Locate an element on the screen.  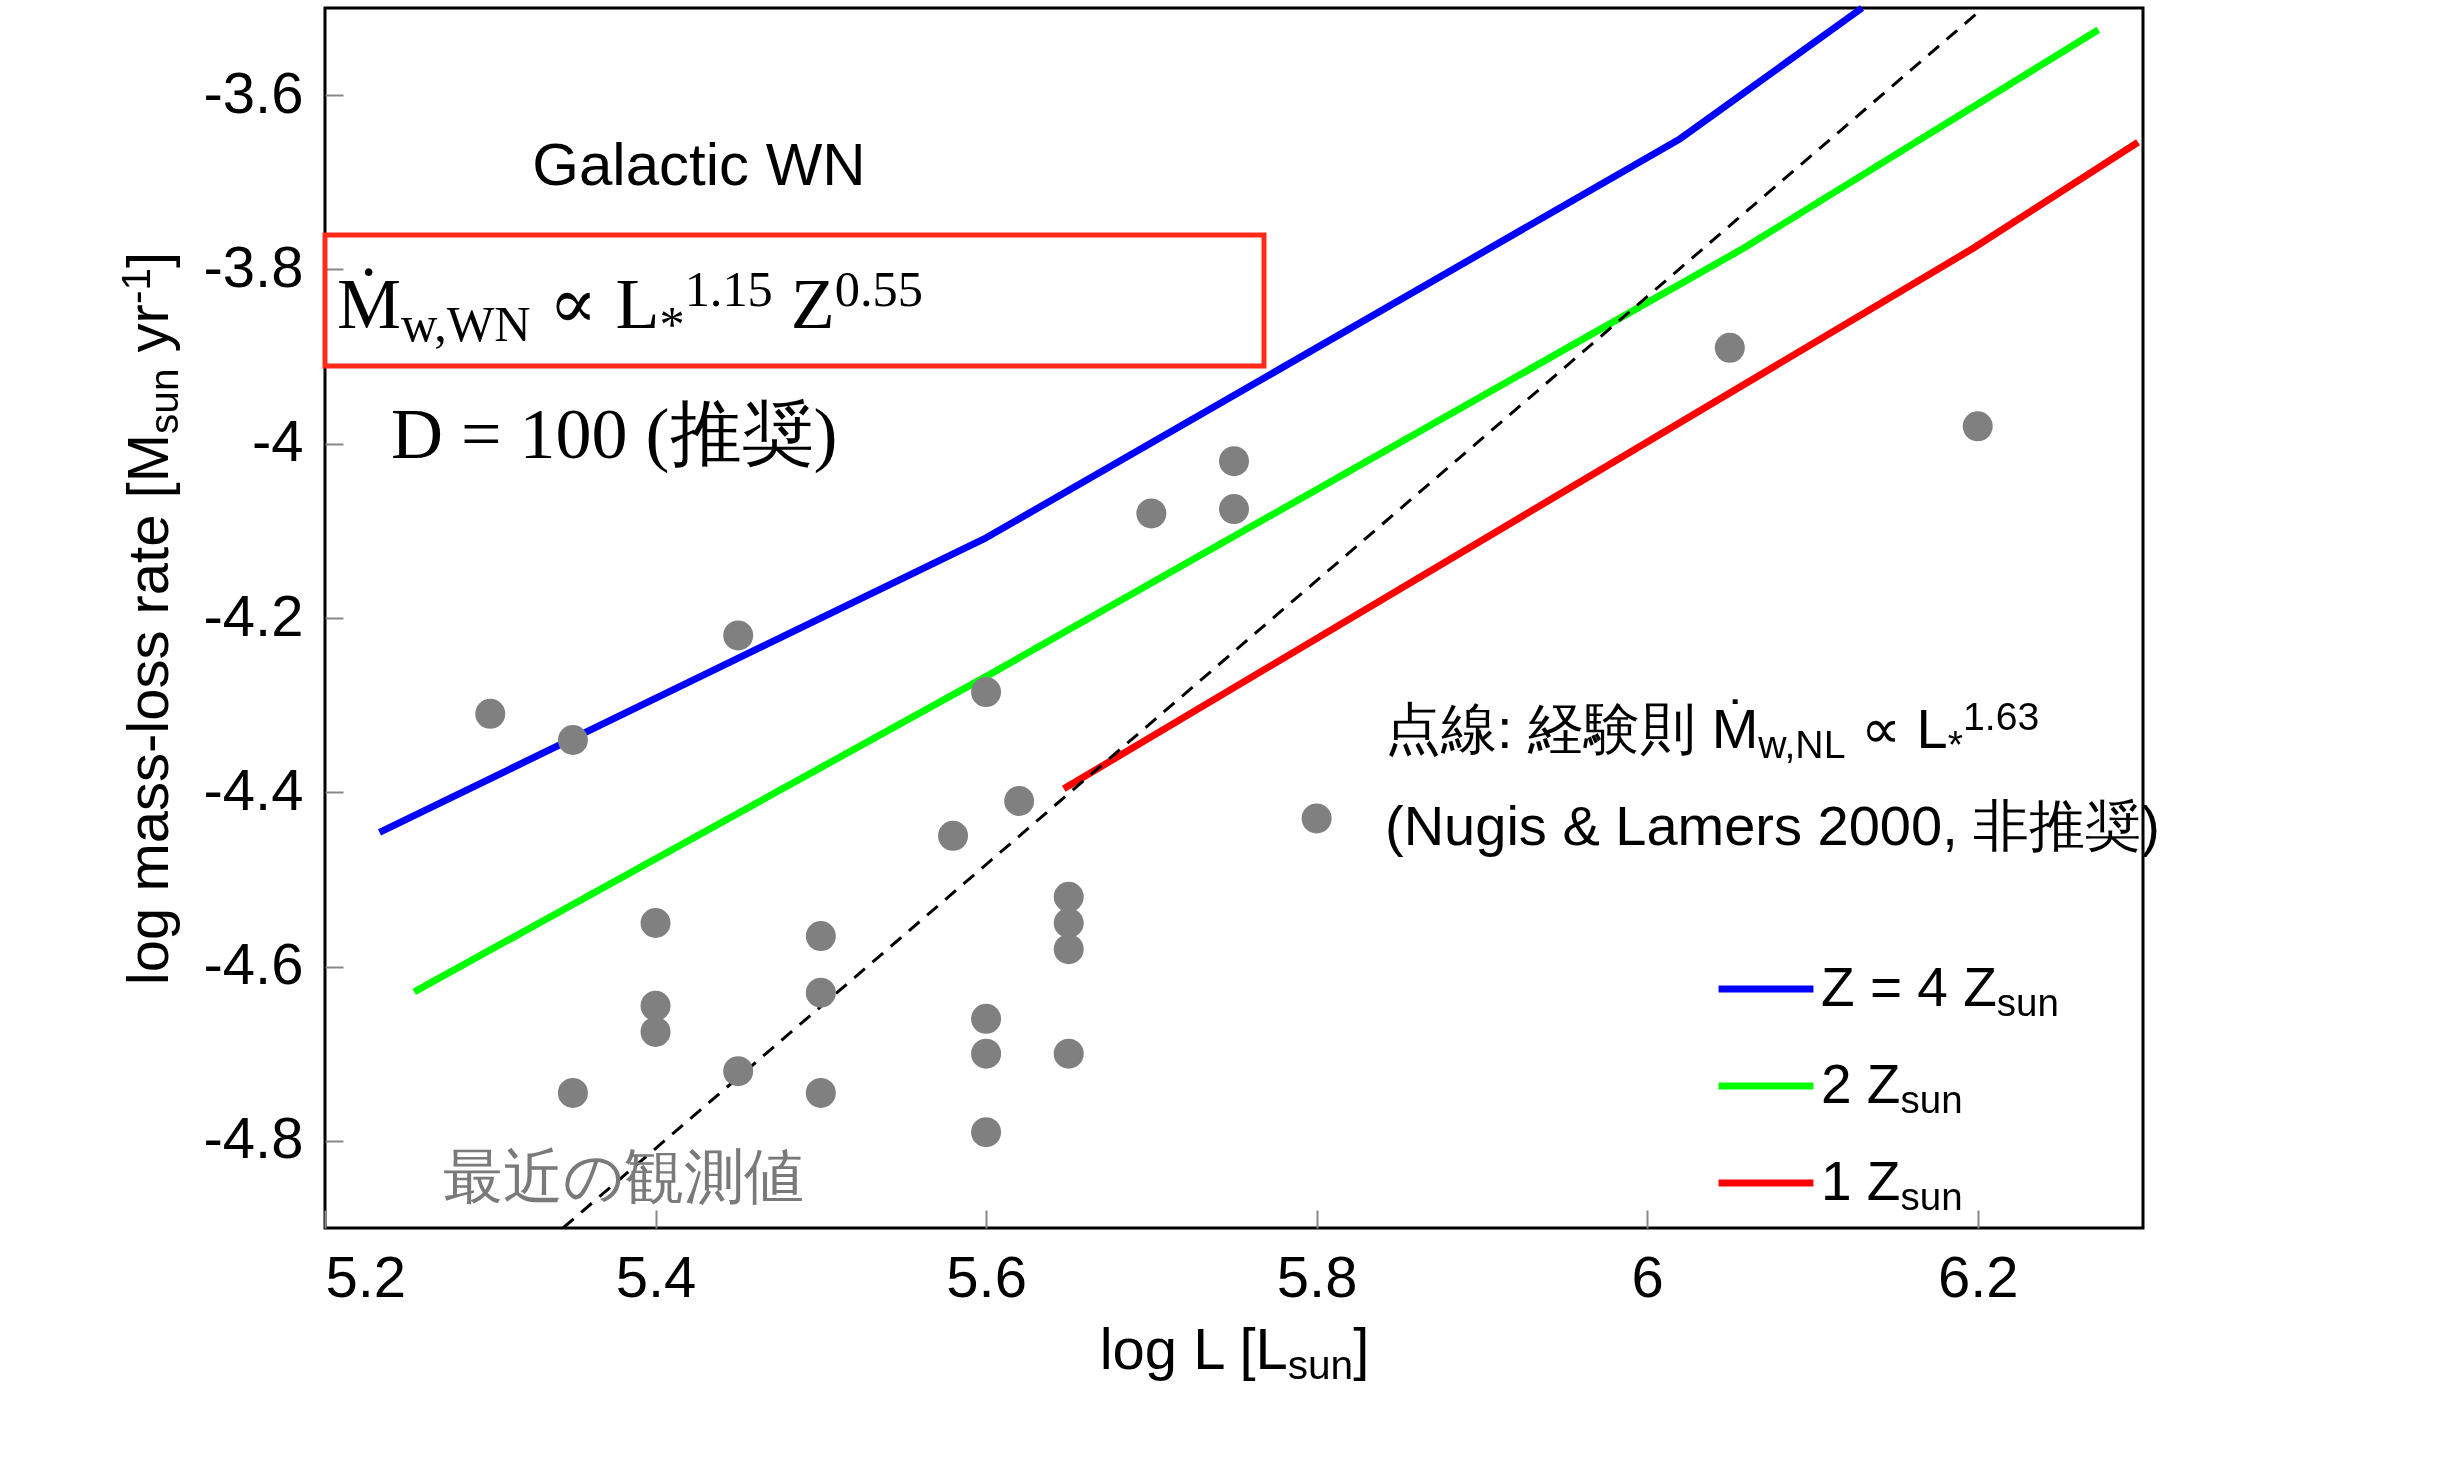
legend-label: 2 Z$_{sun}$ is located at coordinates (1892, 1087).